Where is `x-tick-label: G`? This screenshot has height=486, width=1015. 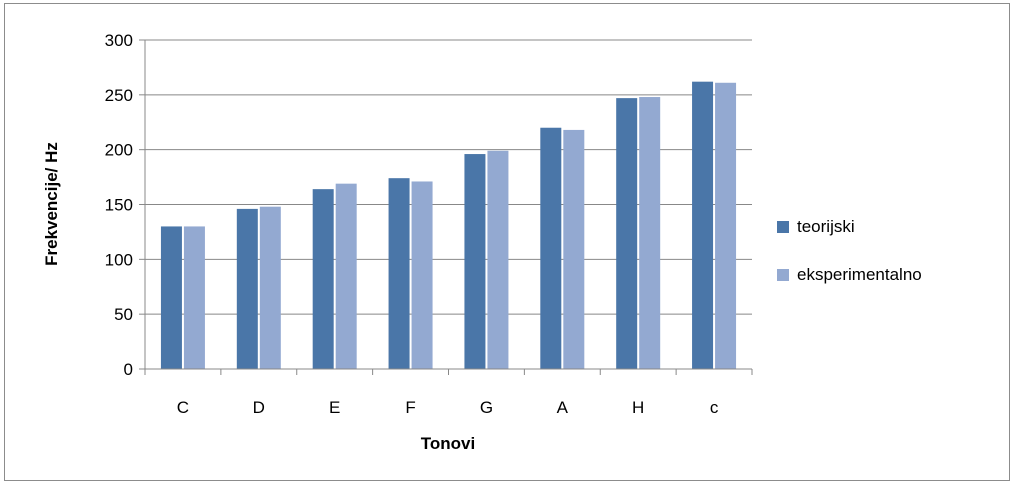 x-tick-label: G is located at coordinates (486, 407).